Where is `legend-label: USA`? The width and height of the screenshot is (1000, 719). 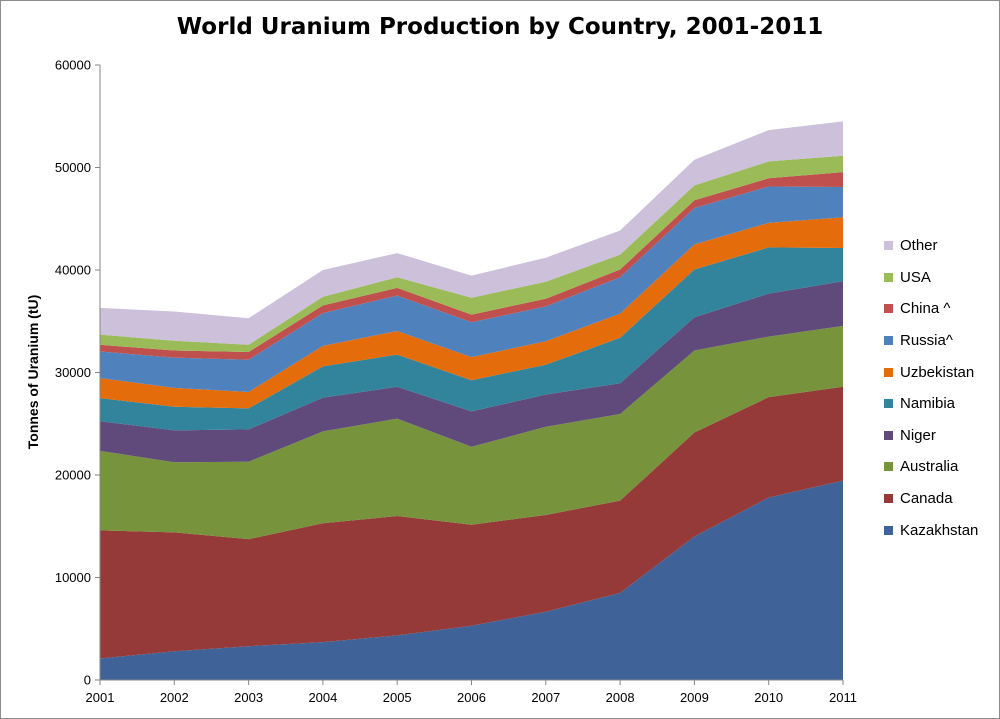 legend-label: USA is located at coordinates (915, 277).